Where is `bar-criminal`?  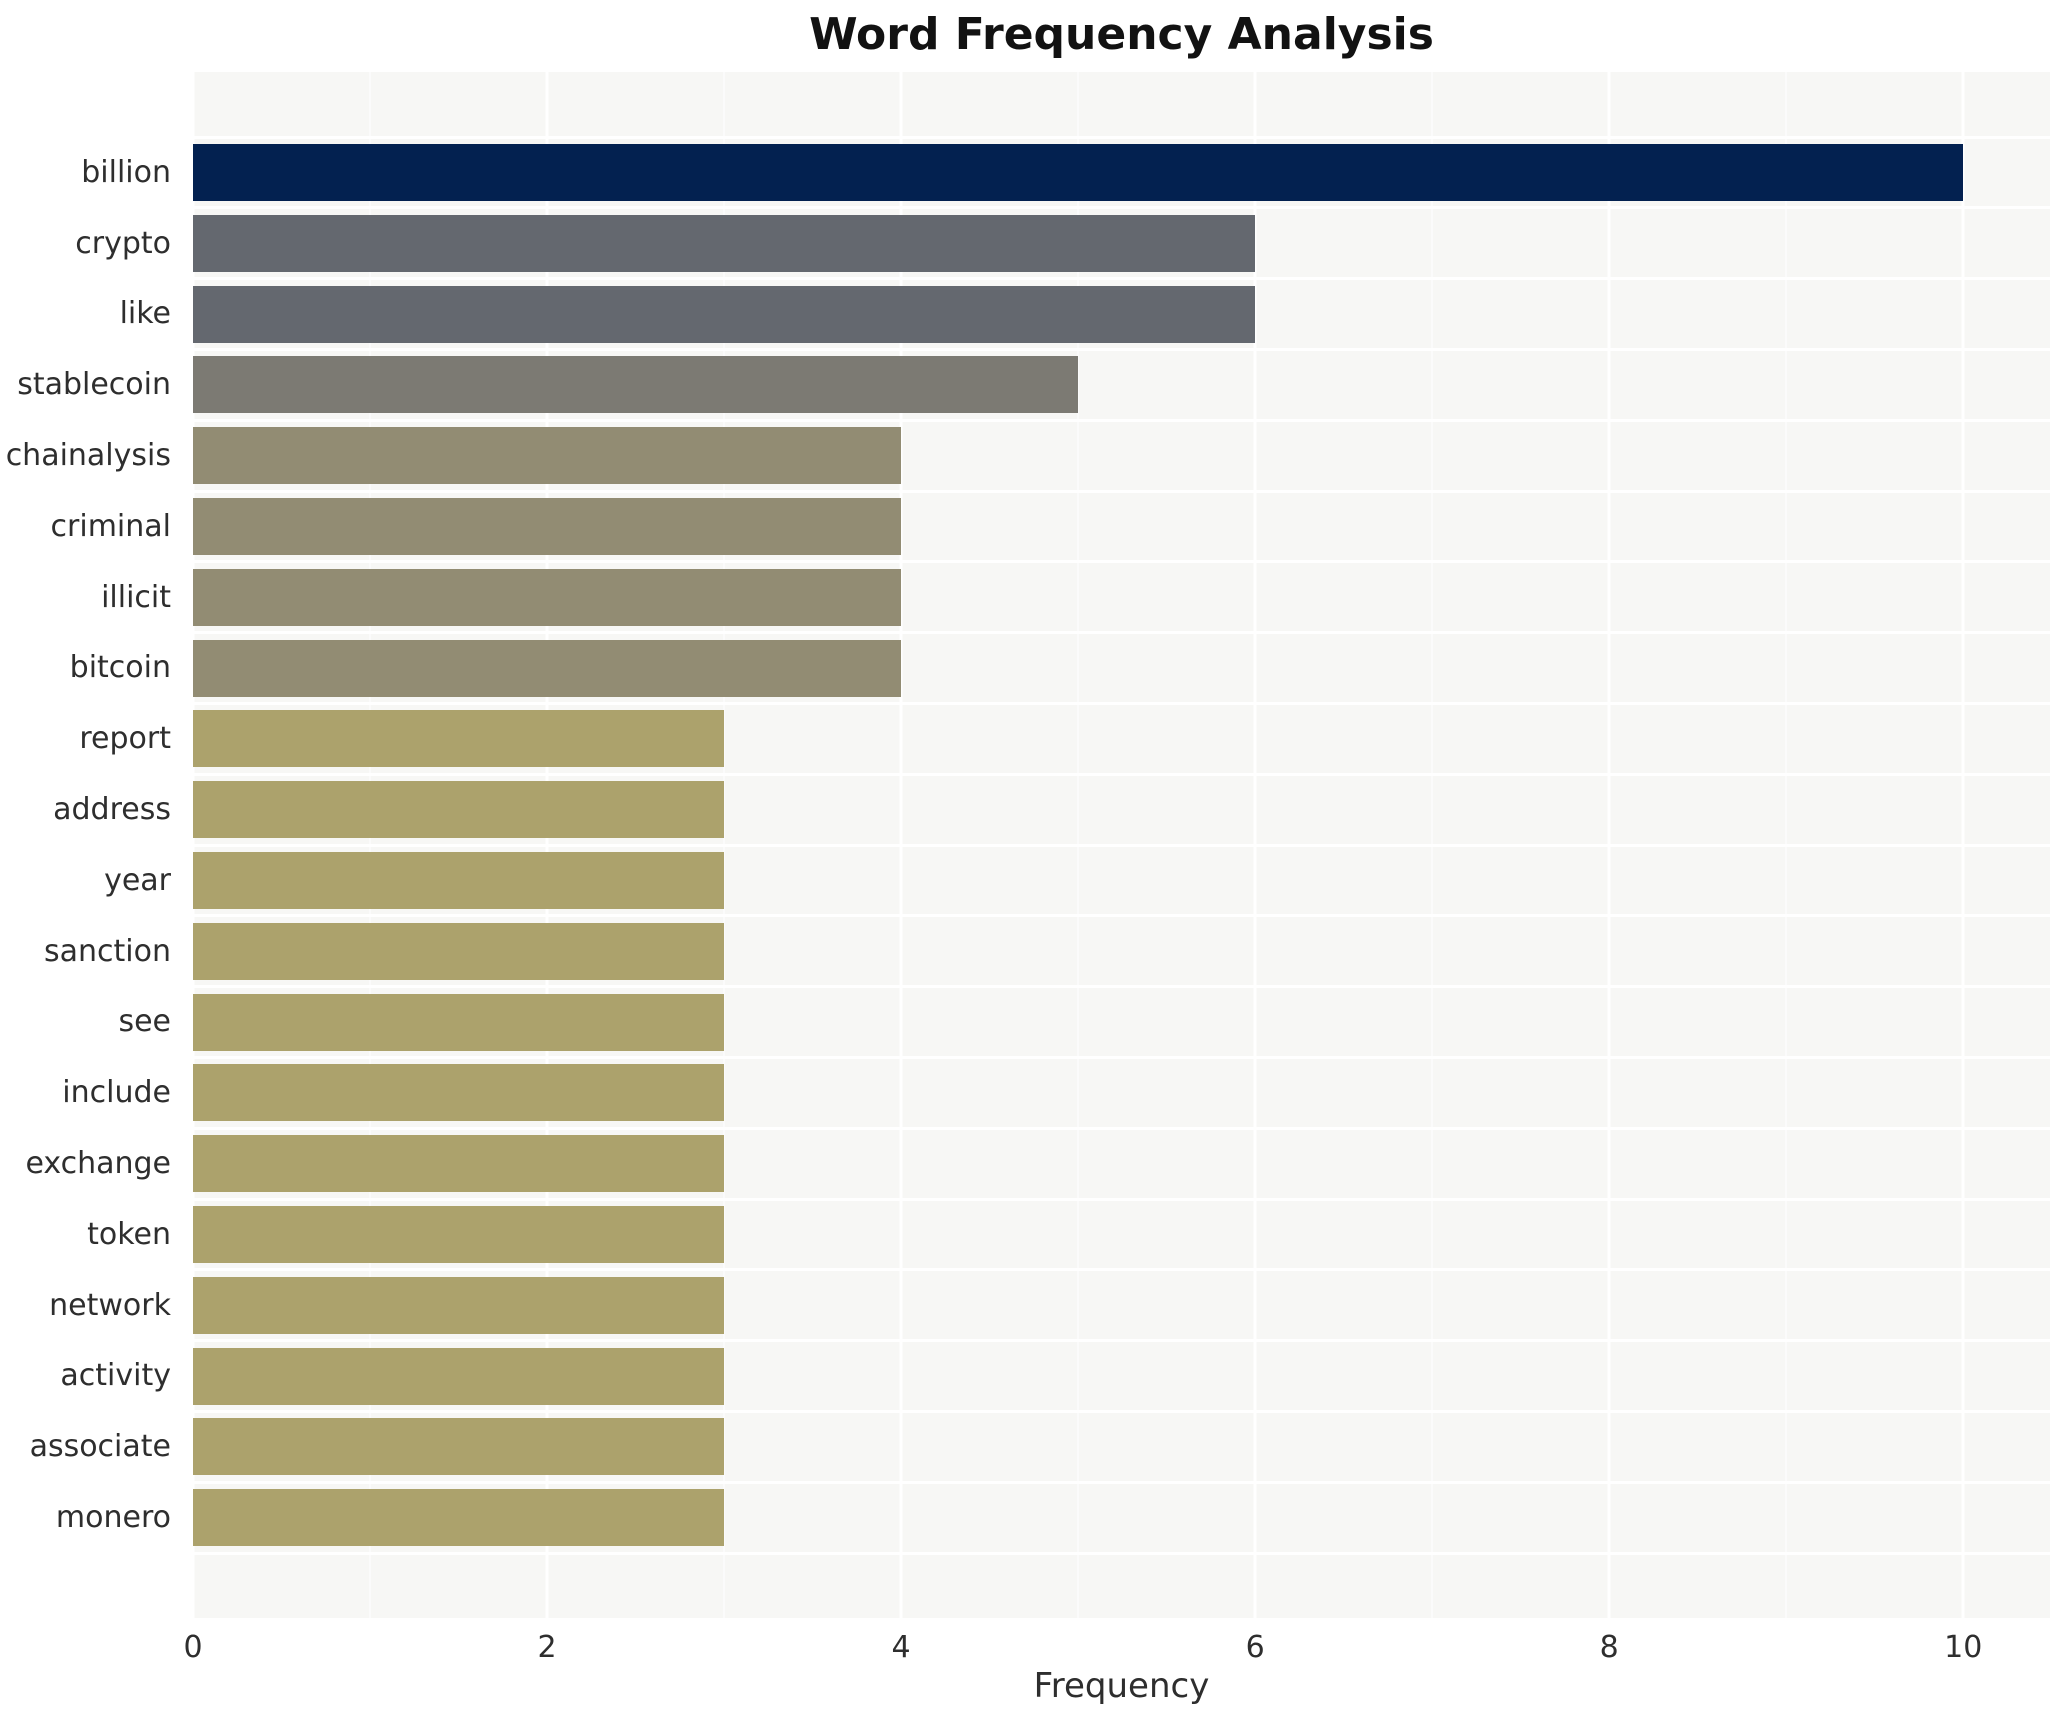 bar-criminal is located at coordinates (547, 526).